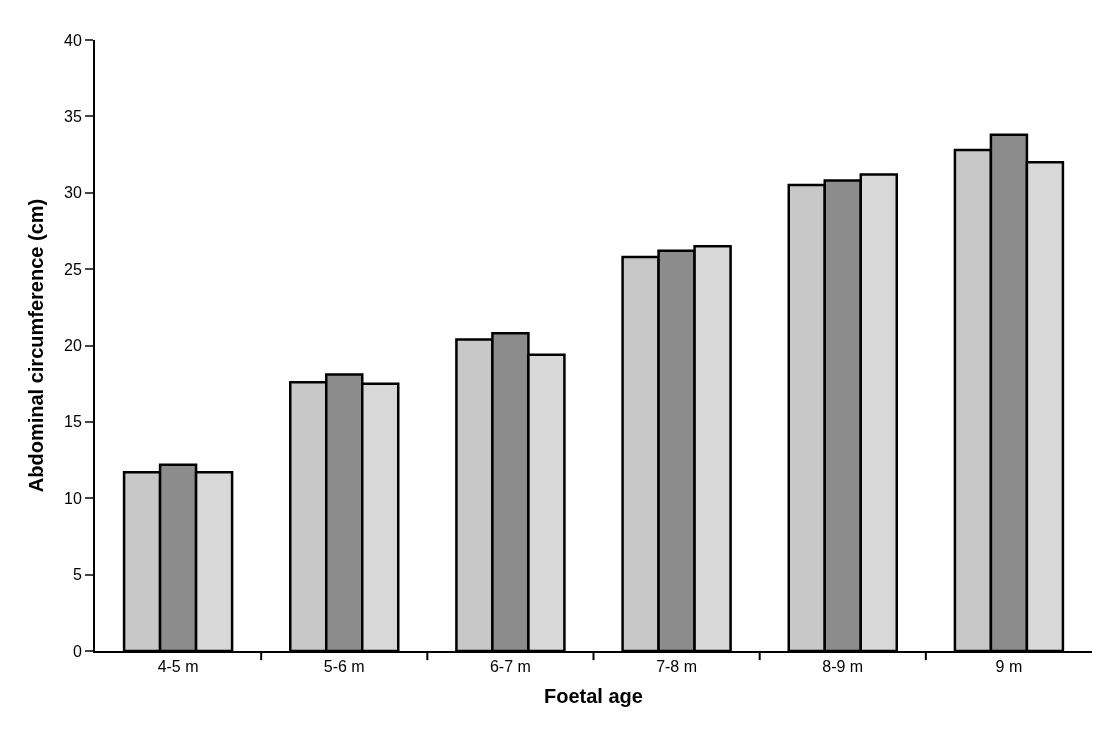  What do you see at coordinates (77, 651) in the screenshot?
I see `y-tick-label: 0` at bounding box center [77, 651].